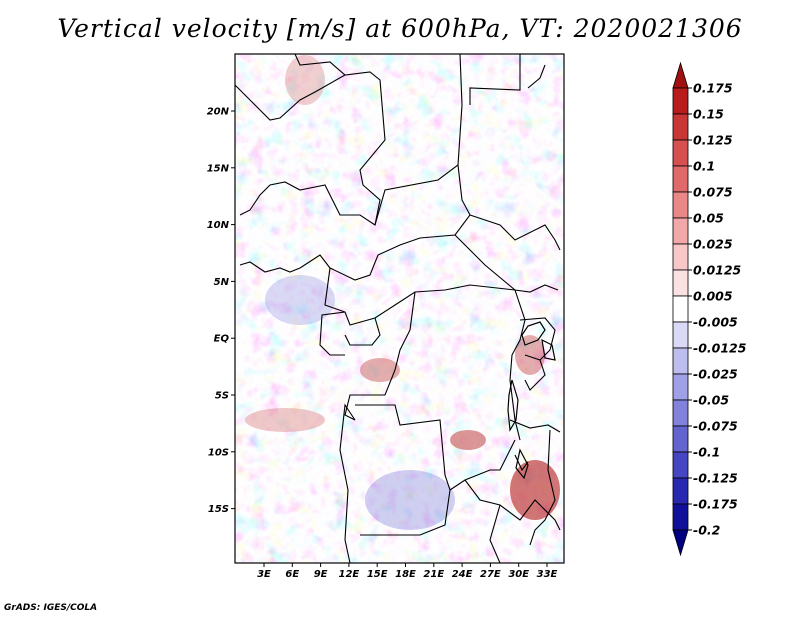 The width and height of the screenshot is (800, 618). I want to click on colorbar-label: 0.1, so click(704, 166).